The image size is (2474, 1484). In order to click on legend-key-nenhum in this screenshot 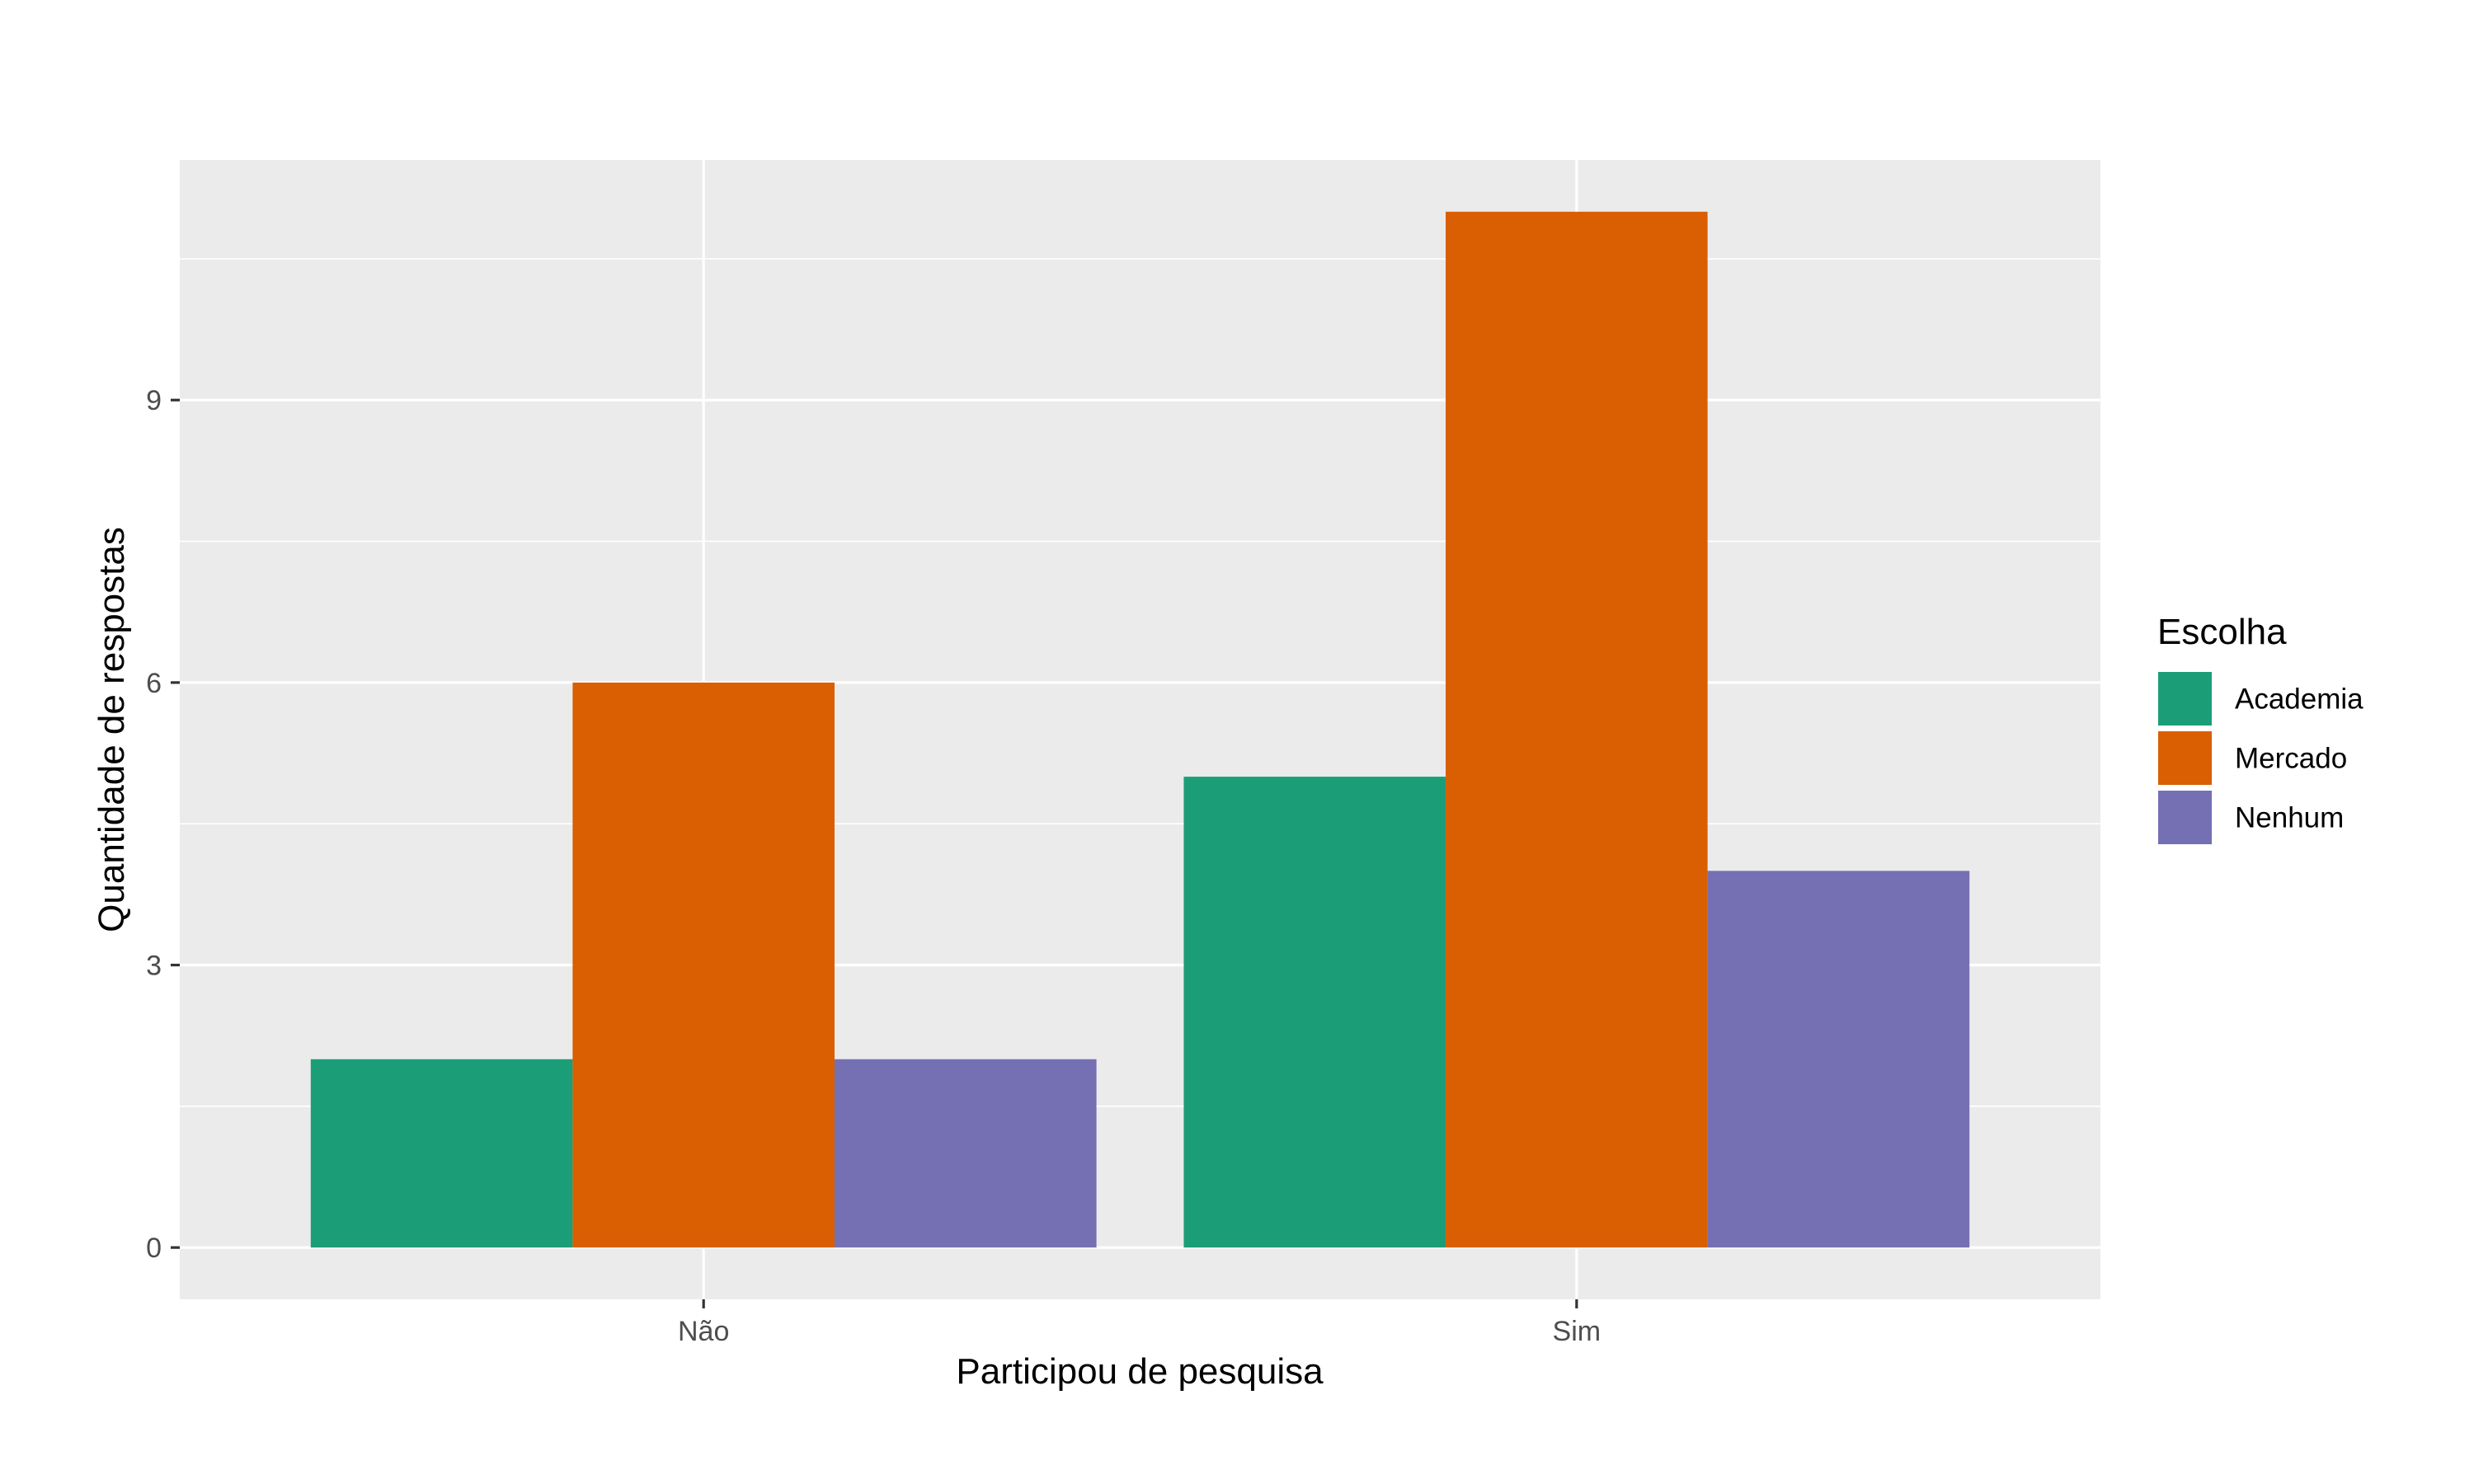, I will do `click(2185, 817)`.